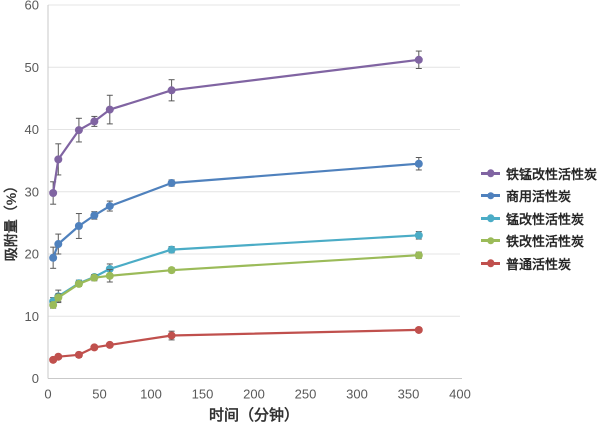  I want to click on x-tick-label-150: 150, so click(203, 394).